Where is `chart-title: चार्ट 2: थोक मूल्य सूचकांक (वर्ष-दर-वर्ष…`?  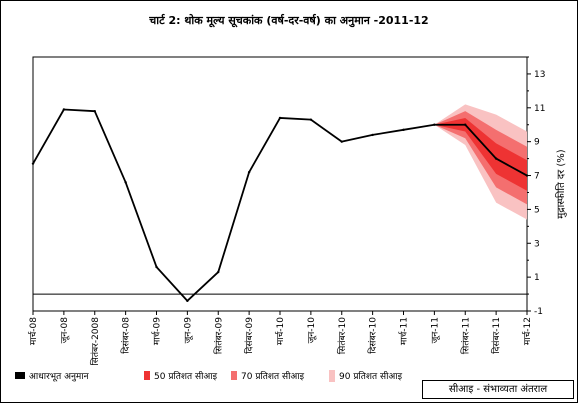
chart-title: चार्ट 2: थोक मूल्य सूचकांक (वर्ष-दर-वर्ष… is located at coordinates (289, 20).